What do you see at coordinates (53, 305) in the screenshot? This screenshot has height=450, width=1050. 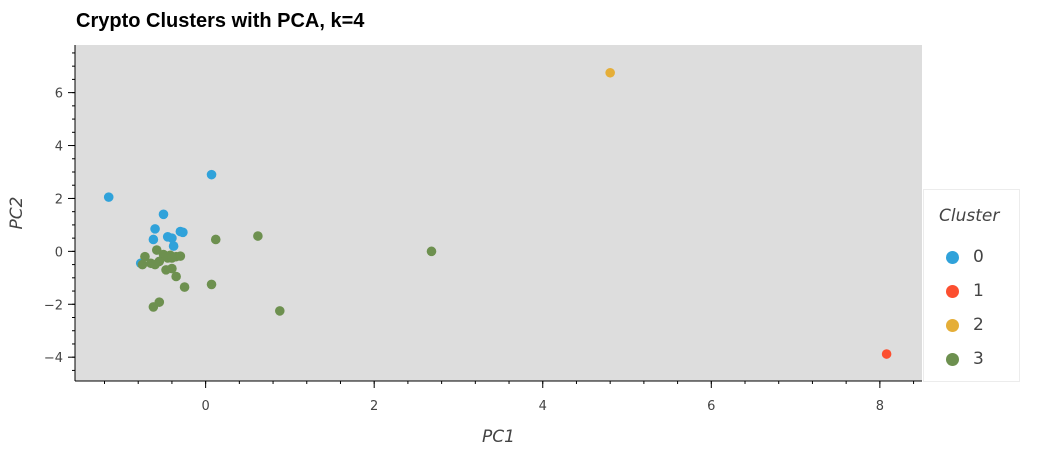 I see `y-tick-label: −2` at bounding box center [53, 305].